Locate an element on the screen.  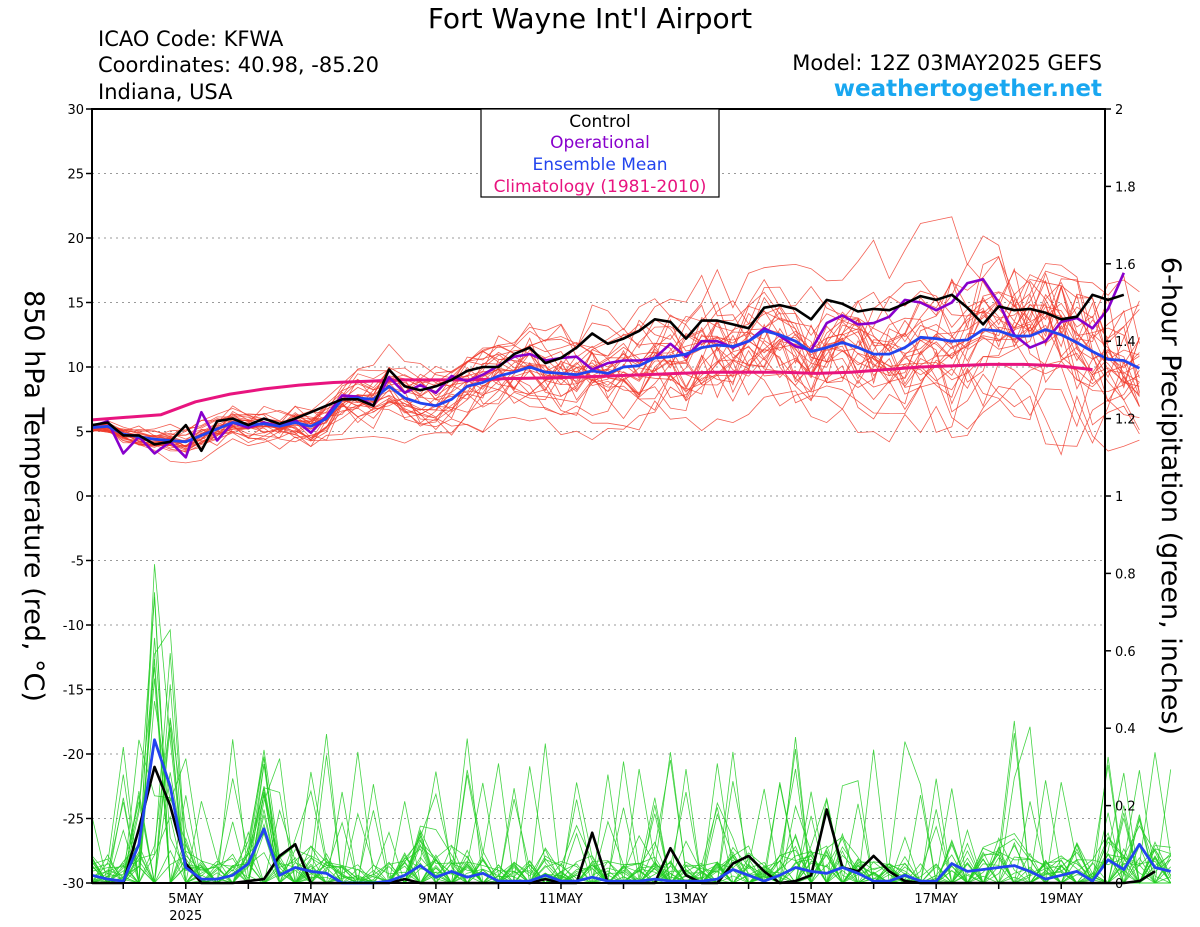
y-right-tick-label: 0.6 is located at coordinates (1125, 652).